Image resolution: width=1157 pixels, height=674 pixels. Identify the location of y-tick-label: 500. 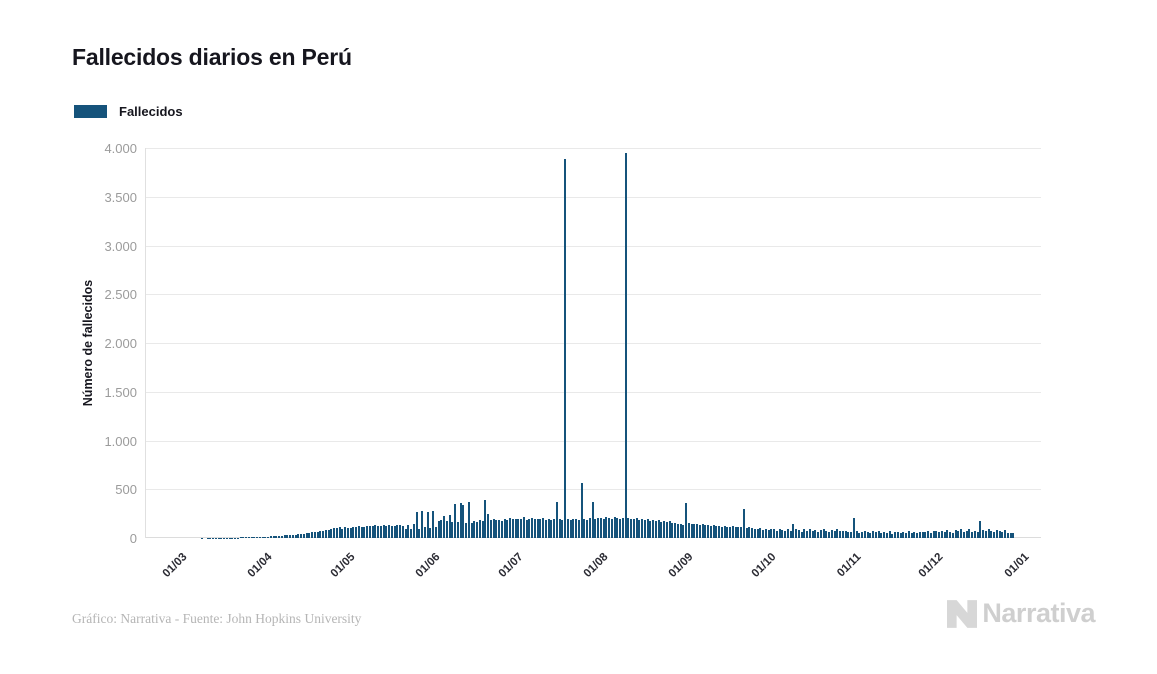
(126, 490).